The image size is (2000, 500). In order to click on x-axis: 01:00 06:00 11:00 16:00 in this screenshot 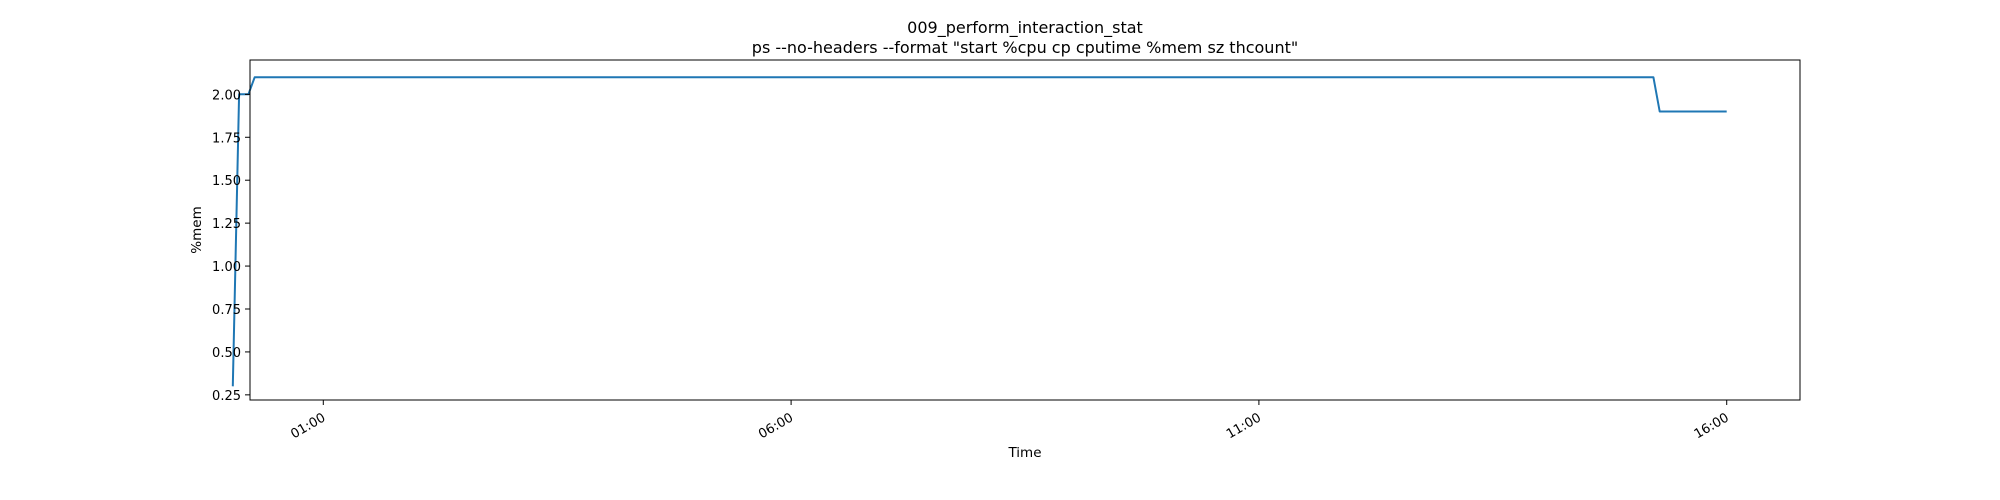, I will do `click(1010, 421)`.